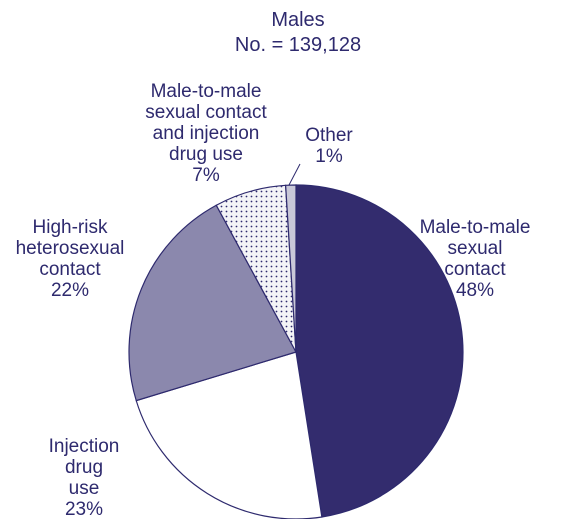  Describe the element at coordinates (70, 248) in the screenshot. I see `slice-label-line: heterosexual` at that location.